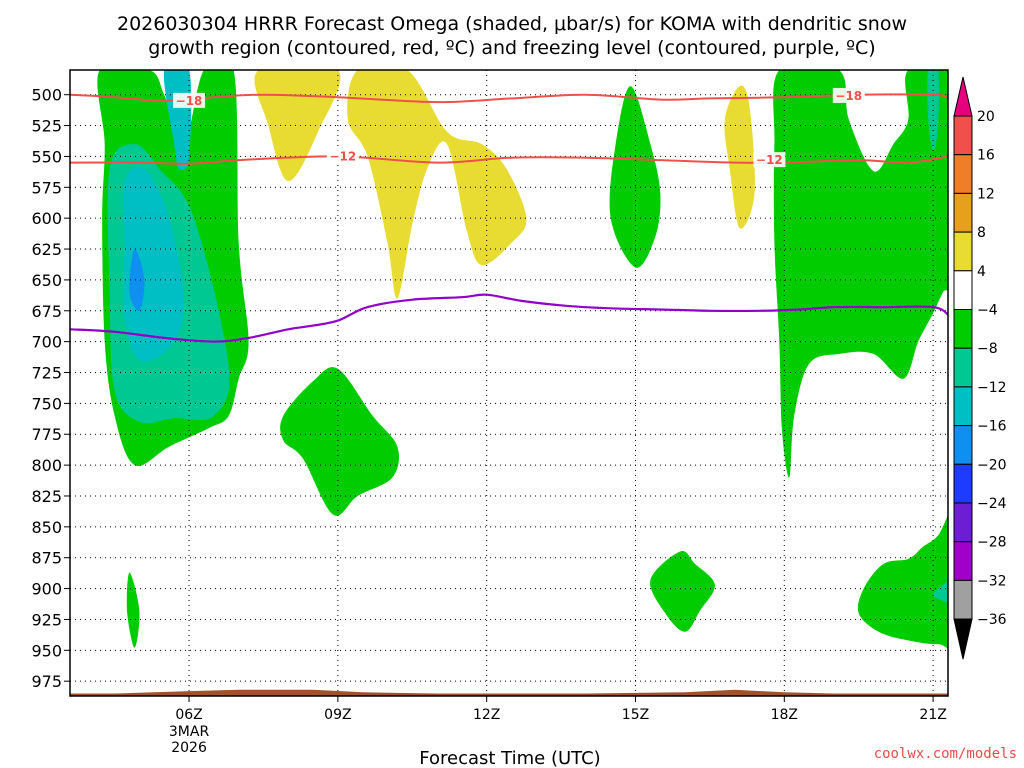  I want to click on terrain-fill, so click(509, 692).